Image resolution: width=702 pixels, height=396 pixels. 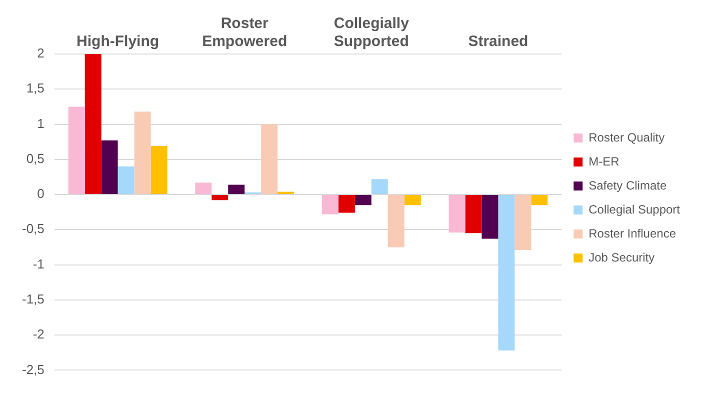 I want to click on x-tick-label: Strained, so click(x=498, y=41).